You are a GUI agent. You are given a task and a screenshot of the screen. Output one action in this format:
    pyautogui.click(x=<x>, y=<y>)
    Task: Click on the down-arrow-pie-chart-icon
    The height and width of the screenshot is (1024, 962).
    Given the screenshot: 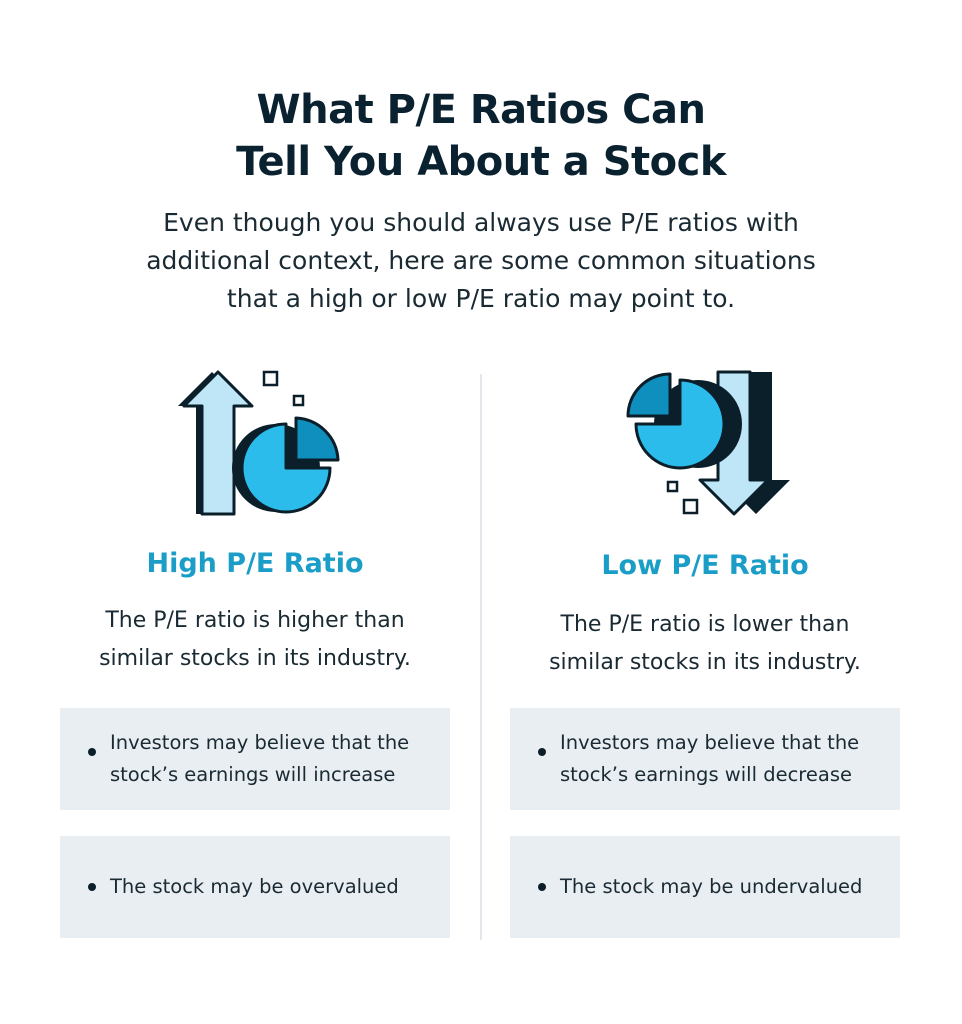 What is the action you would take?
    pyautogui.click(x=708, y=443)
    